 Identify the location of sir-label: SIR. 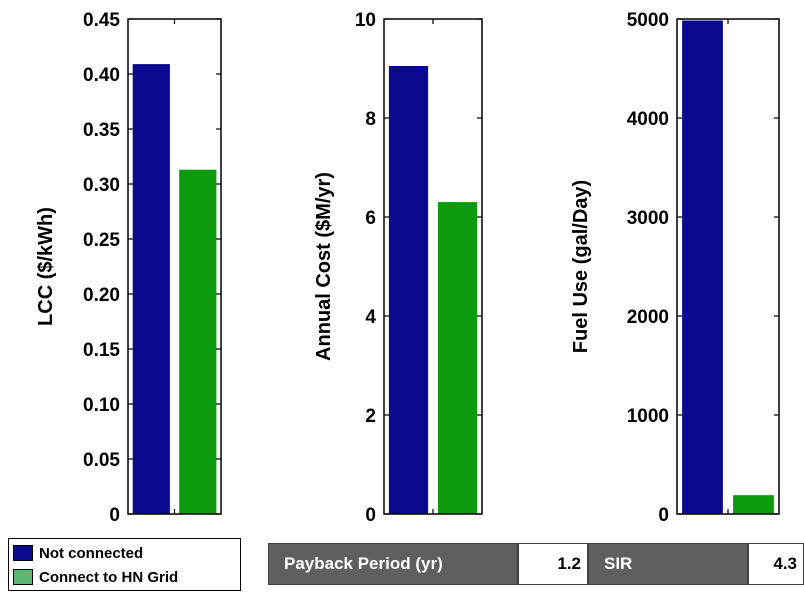
(668, 564).